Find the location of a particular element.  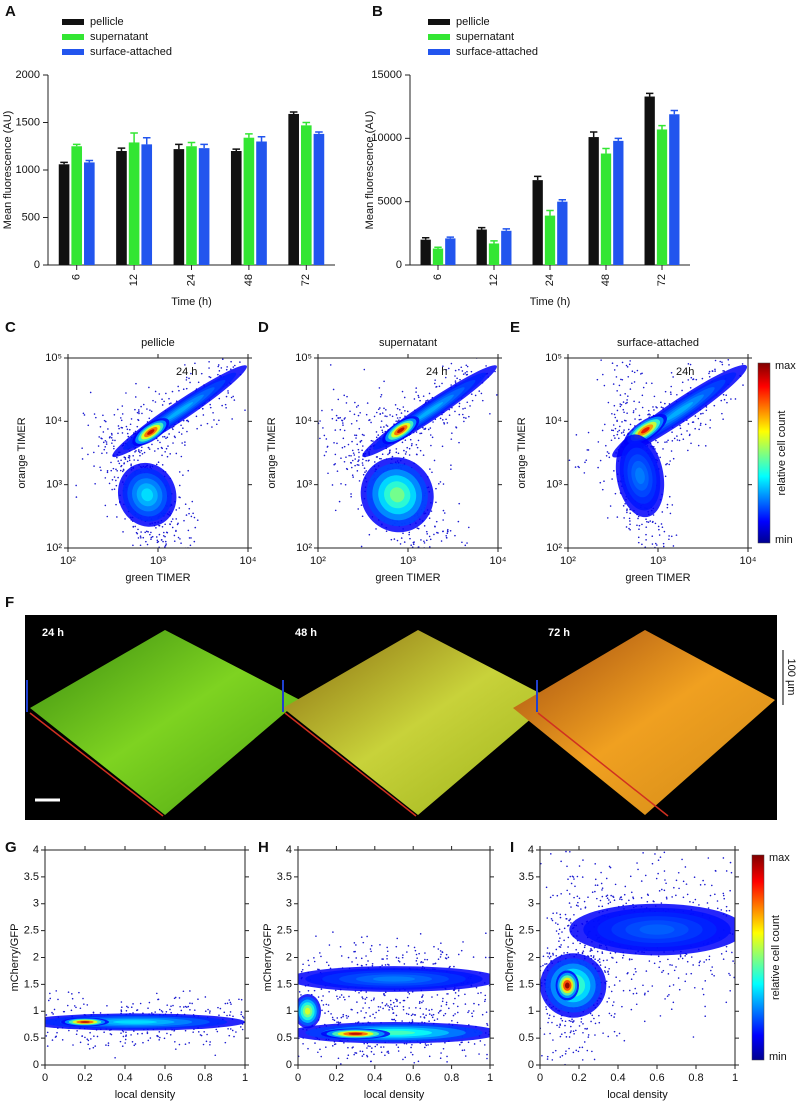

y-tick-label: 4 is located at coordinates (289, 850).